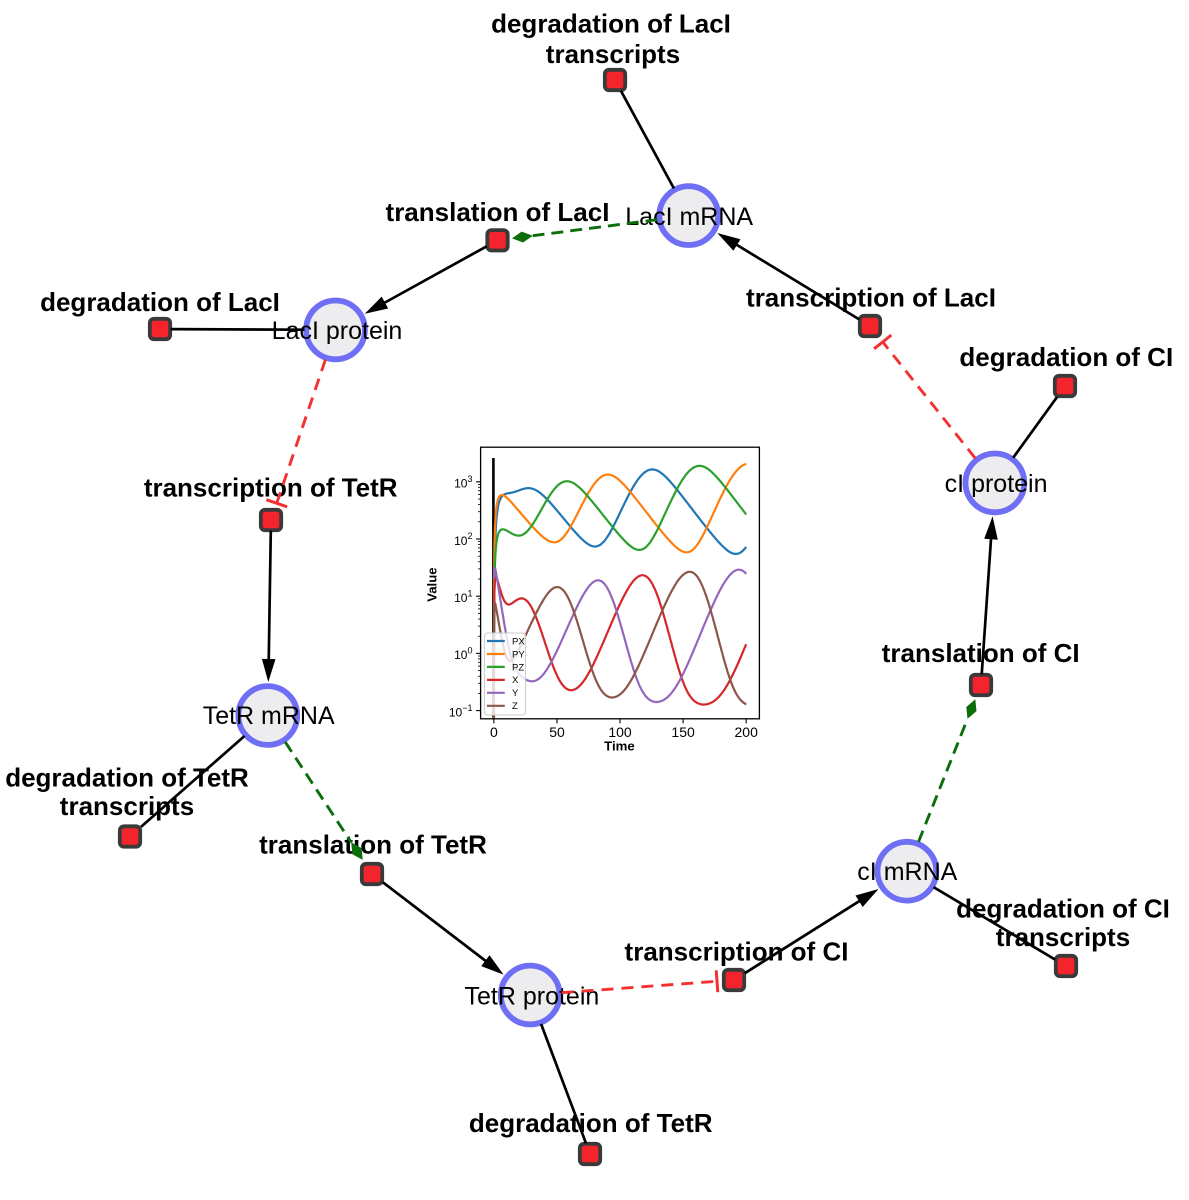  I want to click on svg-text: Z, so click(515, 706).